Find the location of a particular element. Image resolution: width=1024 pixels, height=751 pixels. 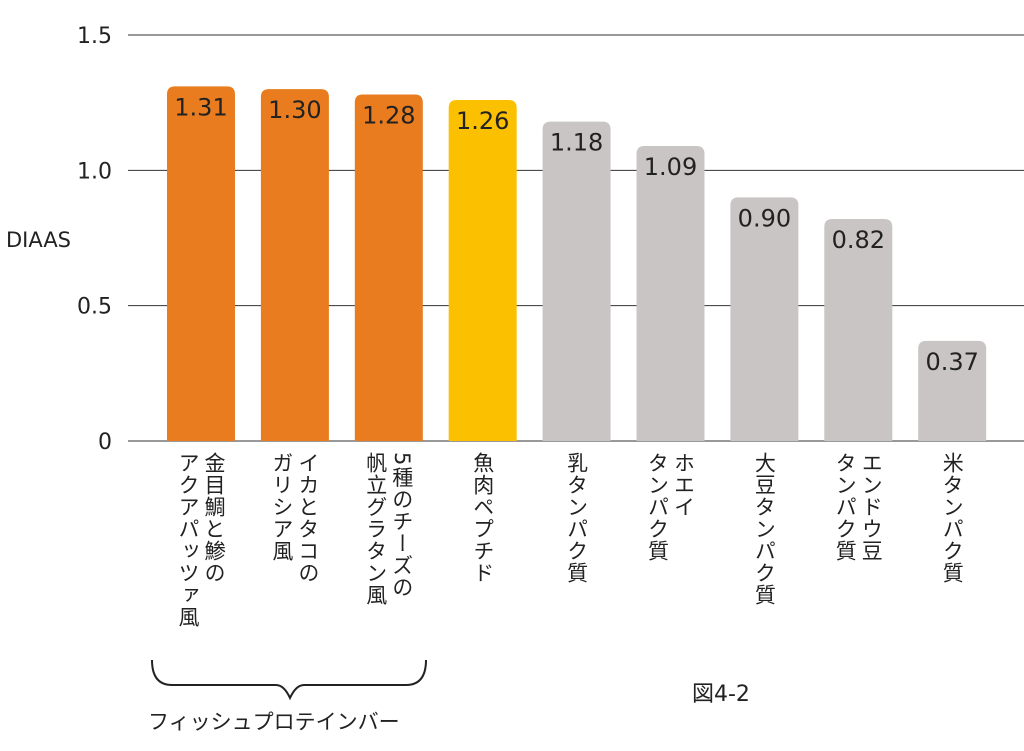

x-tick-label: イカとタコの ガリシア風 is located at coordinates (294, 518).